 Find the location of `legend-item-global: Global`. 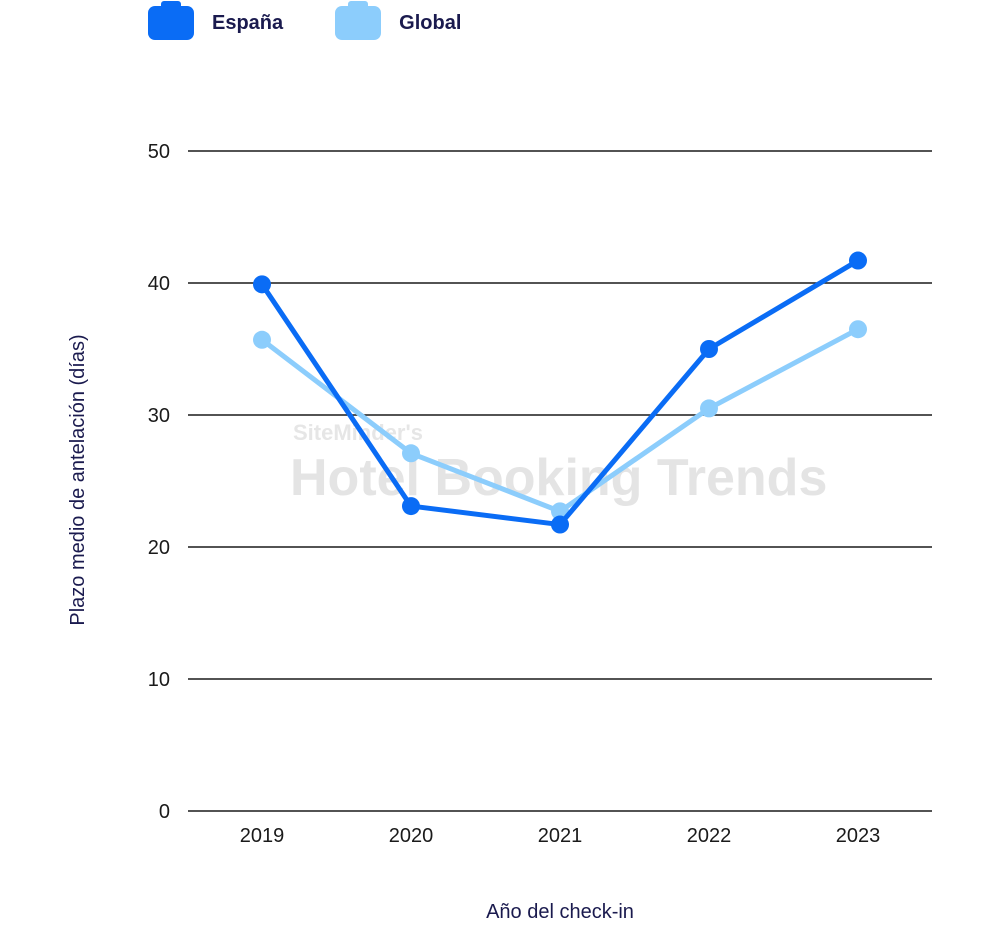

legend-item-global: Global is located at coordinates (398, 20).